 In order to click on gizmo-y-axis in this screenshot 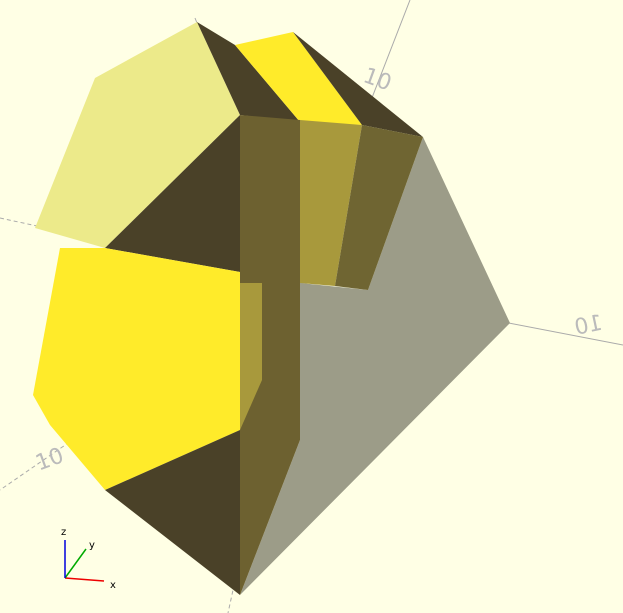, I will do `click(75, 563)`.